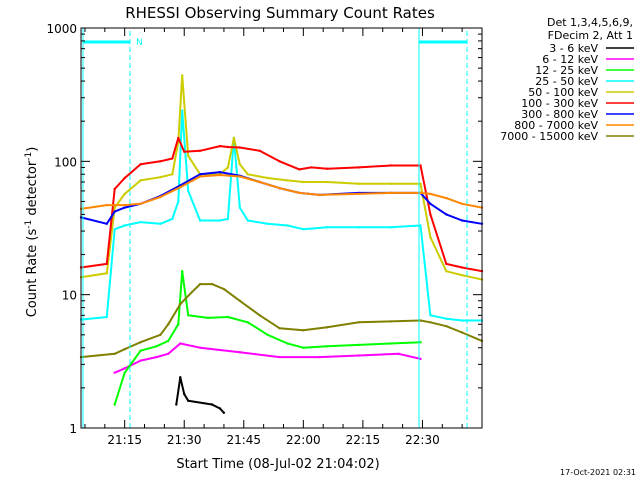  I want to click on y-axis-label-sup1: -1, so click(29, 224).